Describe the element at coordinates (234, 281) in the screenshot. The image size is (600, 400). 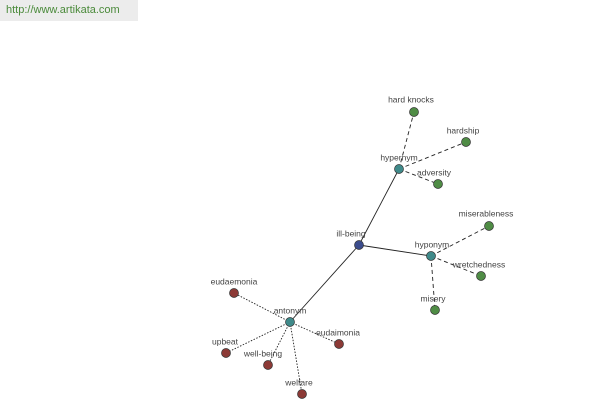
I see `node-label: eudaemonia` at that location.